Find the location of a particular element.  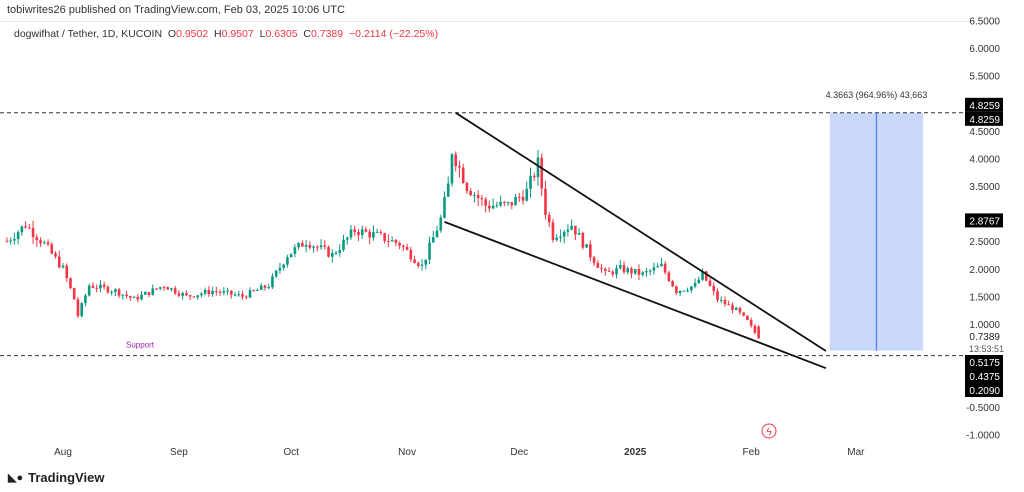

x-tick-label: 2025 is located at coordinates (635, 452).